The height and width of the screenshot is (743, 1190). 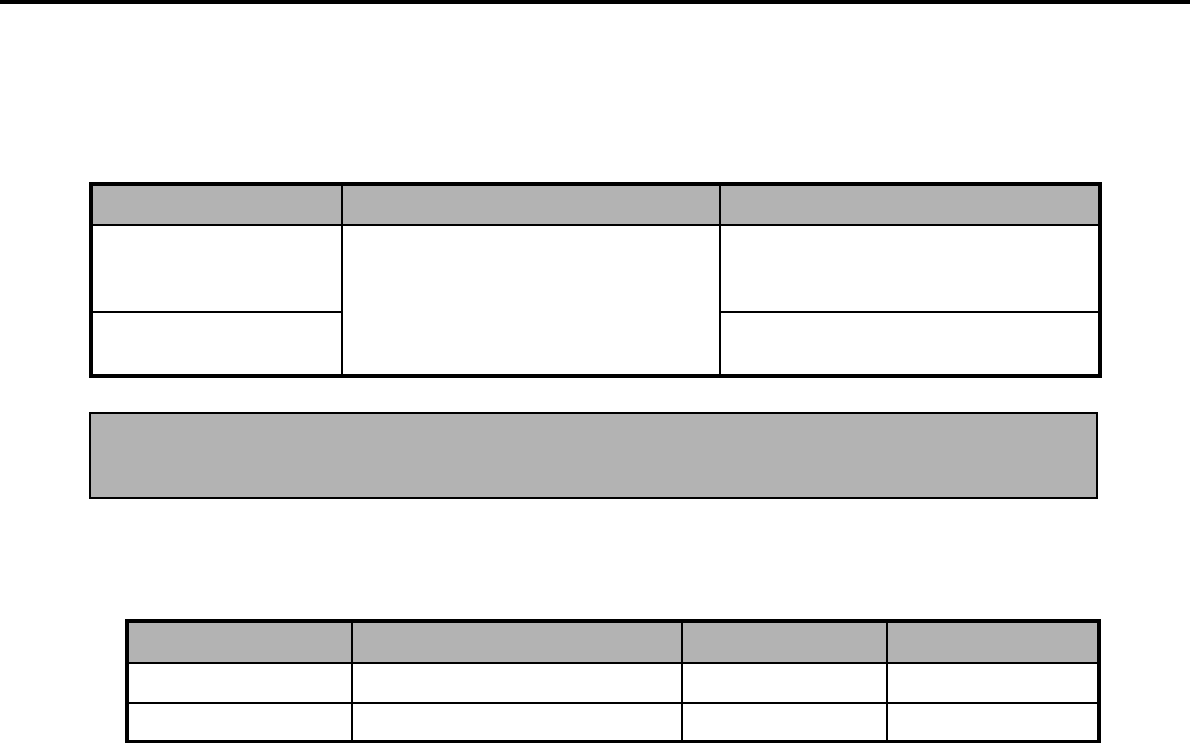 I want to click on lower-table, so click(x=613, y=681).